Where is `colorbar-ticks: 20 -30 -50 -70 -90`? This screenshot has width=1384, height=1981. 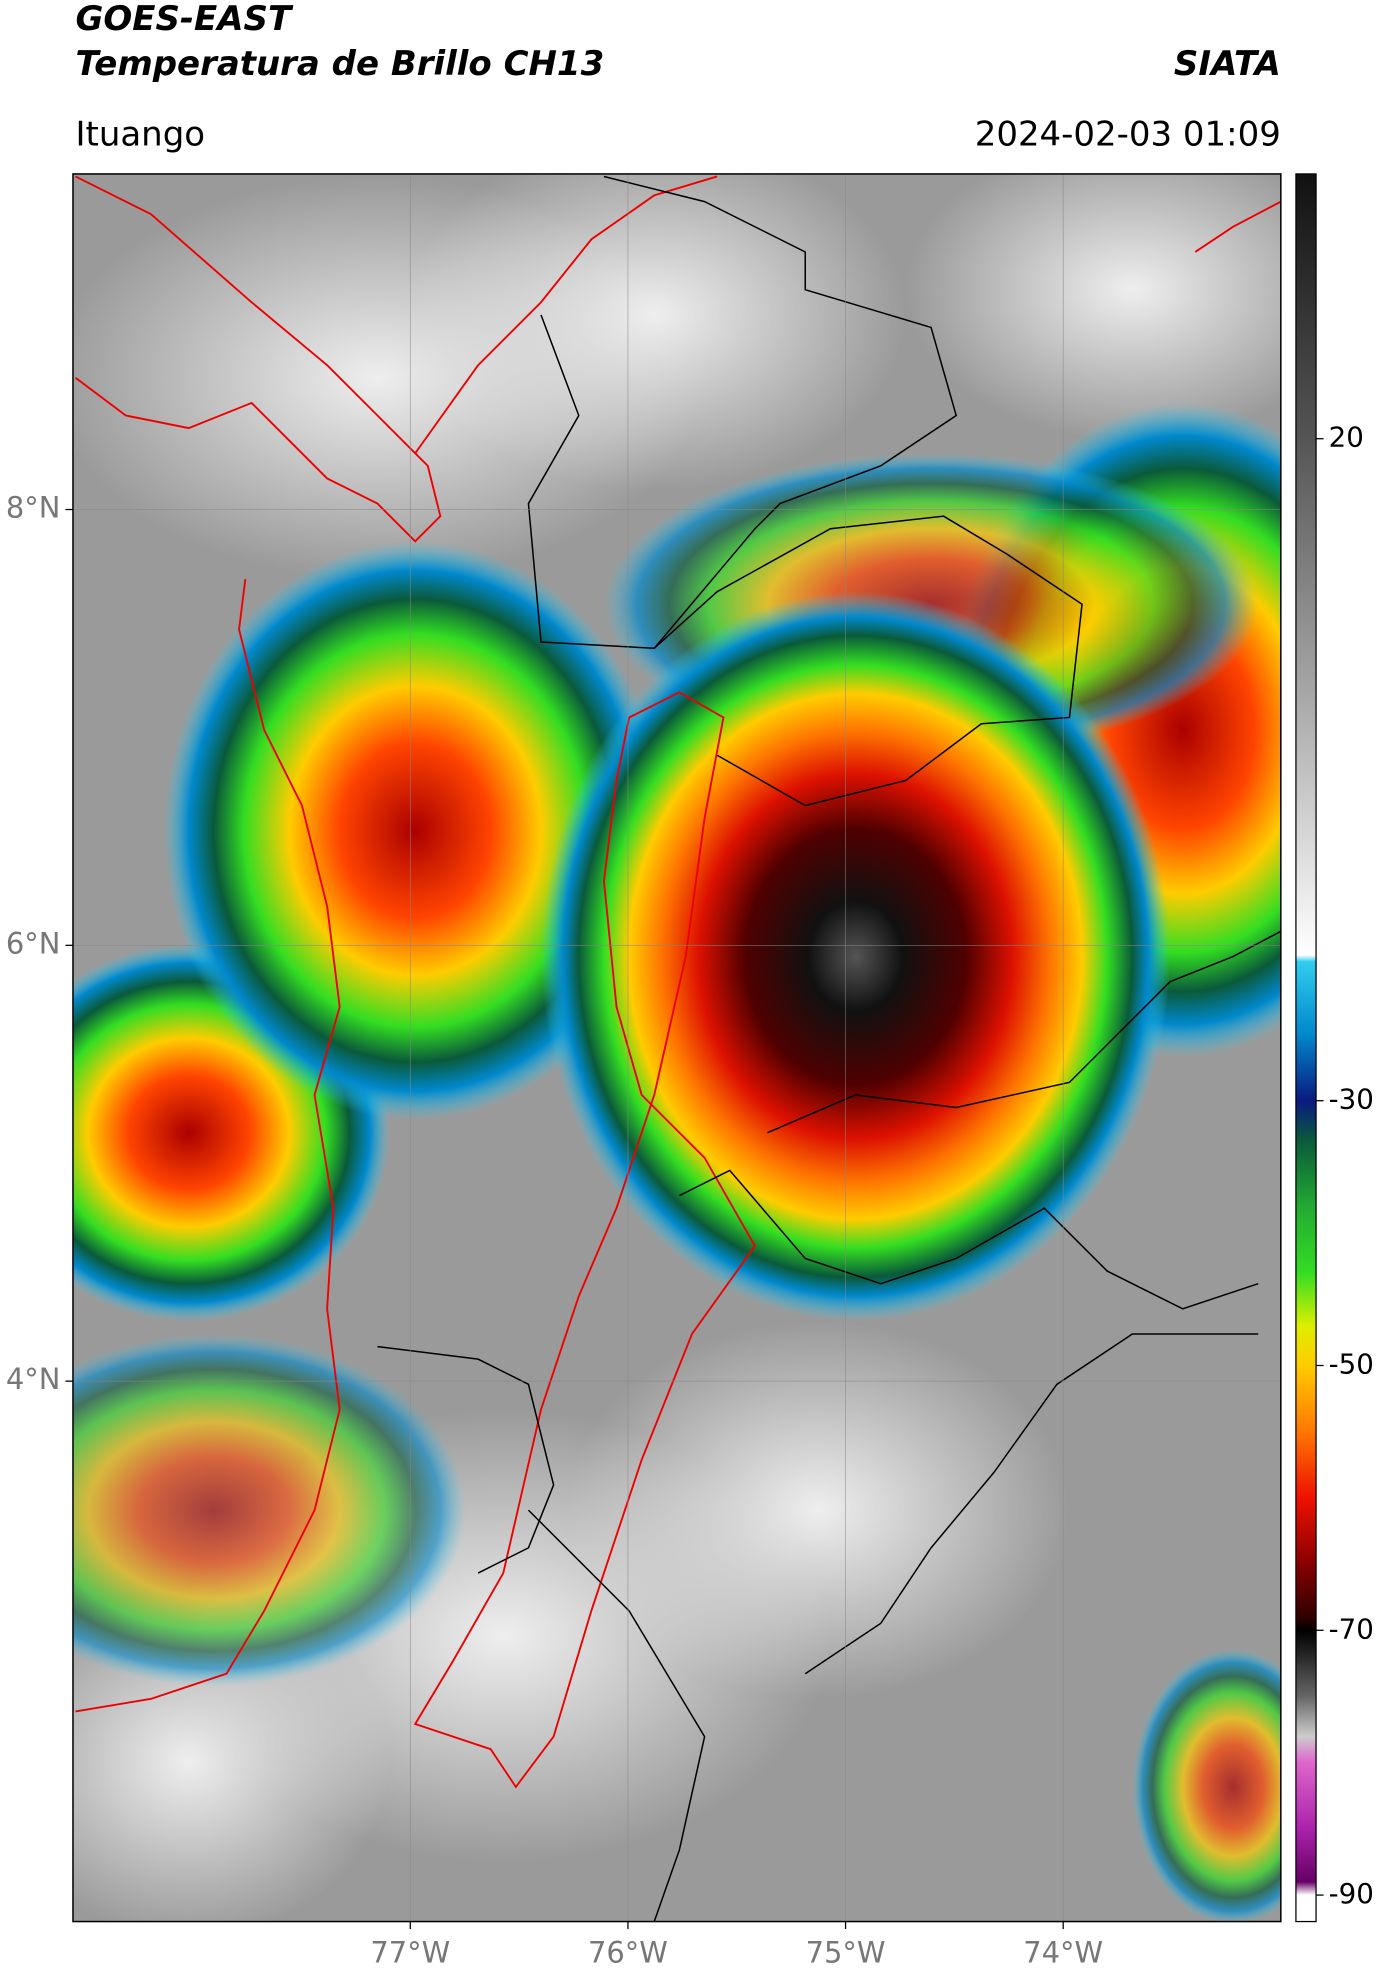
colorbar-ticks: 20 -30 -50 -70 -90 is located at coordinates (1345, 1165).